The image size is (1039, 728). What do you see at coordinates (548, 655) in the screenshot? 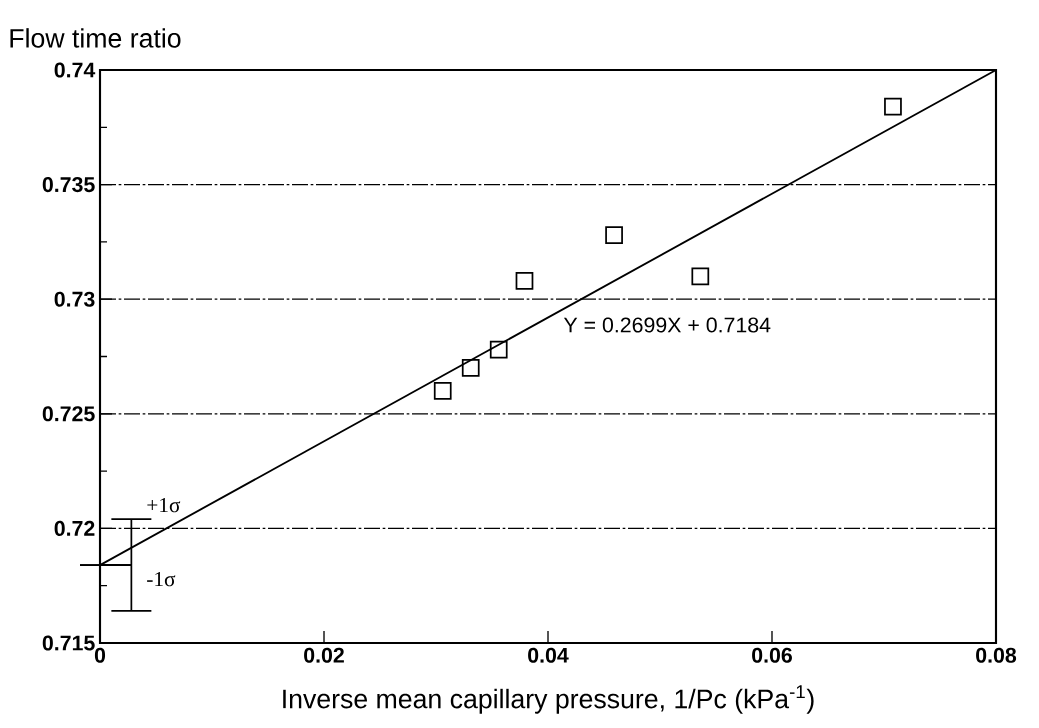
I see `x-tick-label: 0.04` at bounding box center [548, 655].